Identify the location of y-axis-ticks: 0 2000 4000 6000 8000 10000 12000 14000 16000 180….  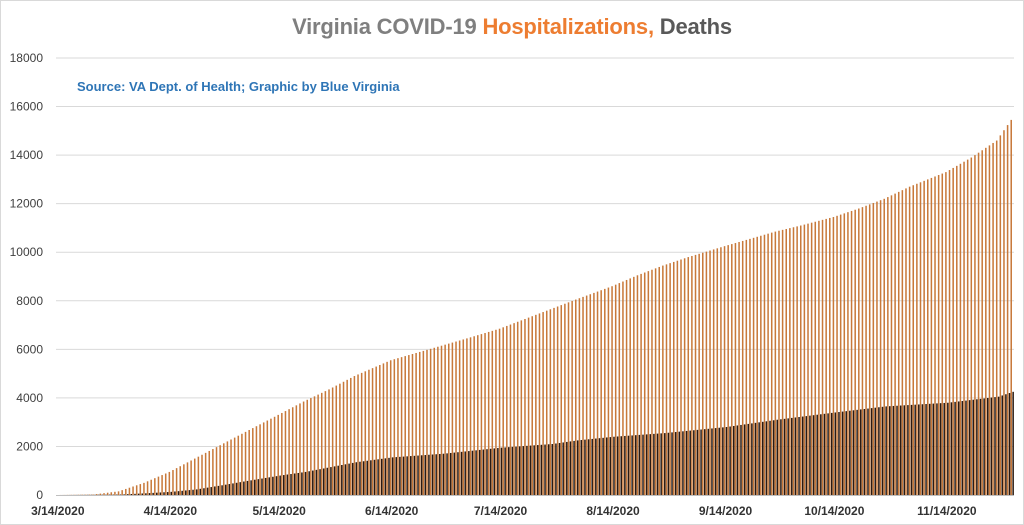
(27, 276).